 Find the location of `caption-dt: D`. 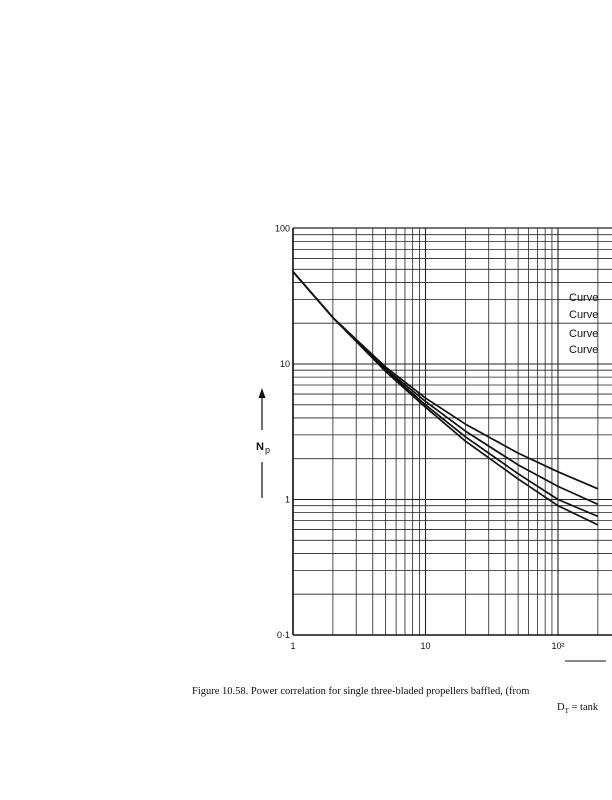

caption-dt: D is located at coordinates (561, 707).